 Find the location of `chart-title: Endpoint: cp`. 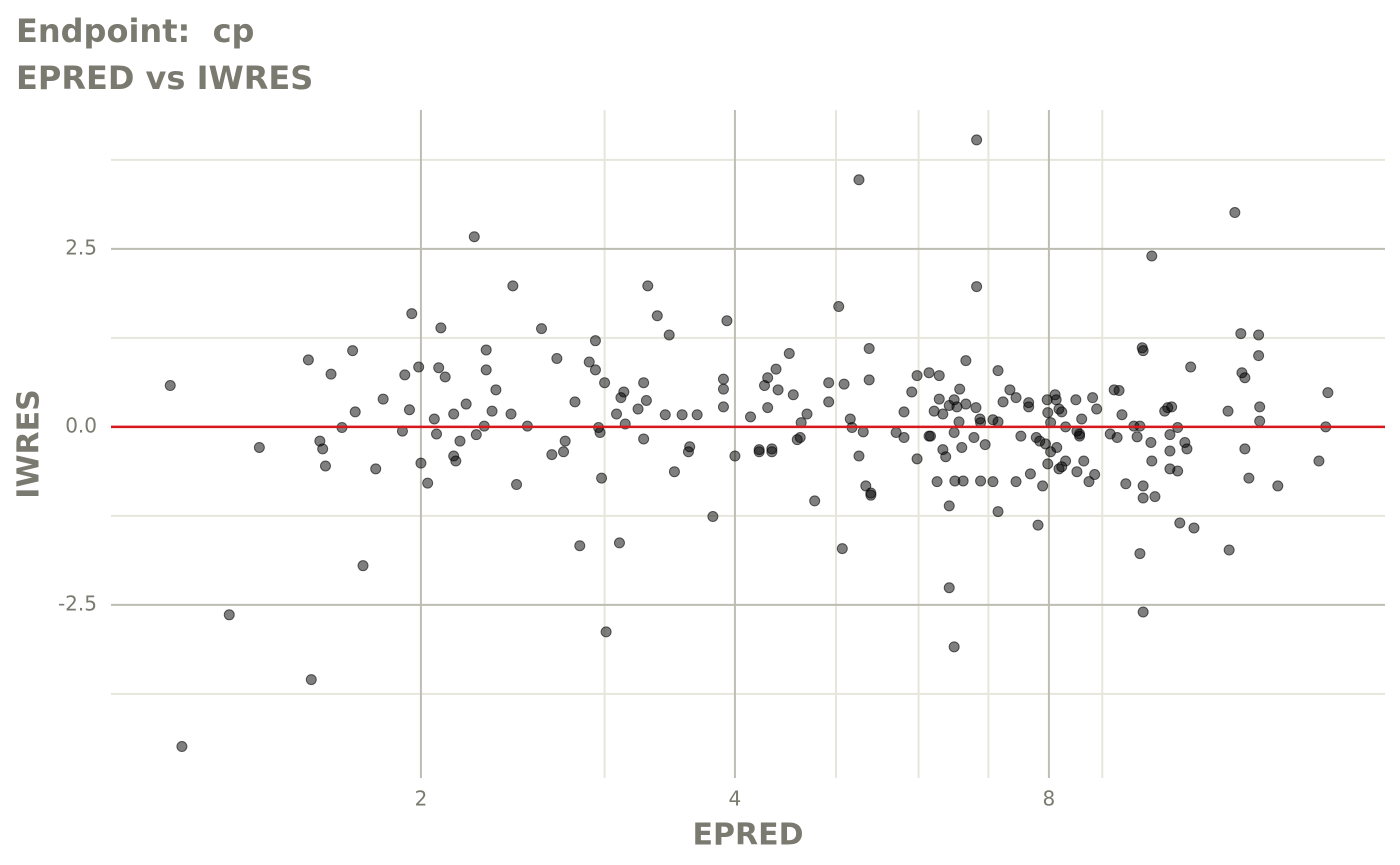

chart-title: Endpoint: cp is located at coordinates (135, 31).